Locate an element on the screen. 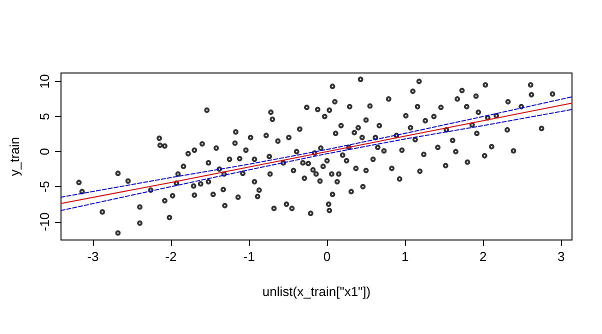 This screenshot has width=602, height=334. x-tick-label: -2 is located at coordinates (171, 256).